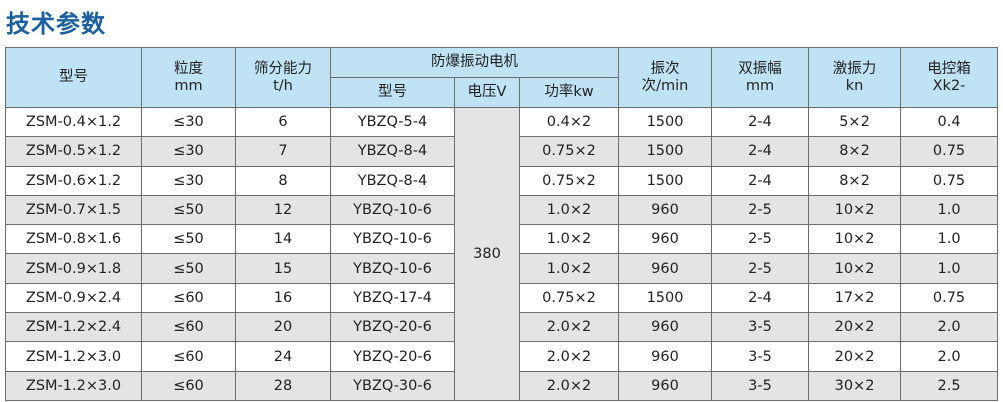 The image size is (1003, 402). I want to click on voltage-cell: 380, so click(487, 254).